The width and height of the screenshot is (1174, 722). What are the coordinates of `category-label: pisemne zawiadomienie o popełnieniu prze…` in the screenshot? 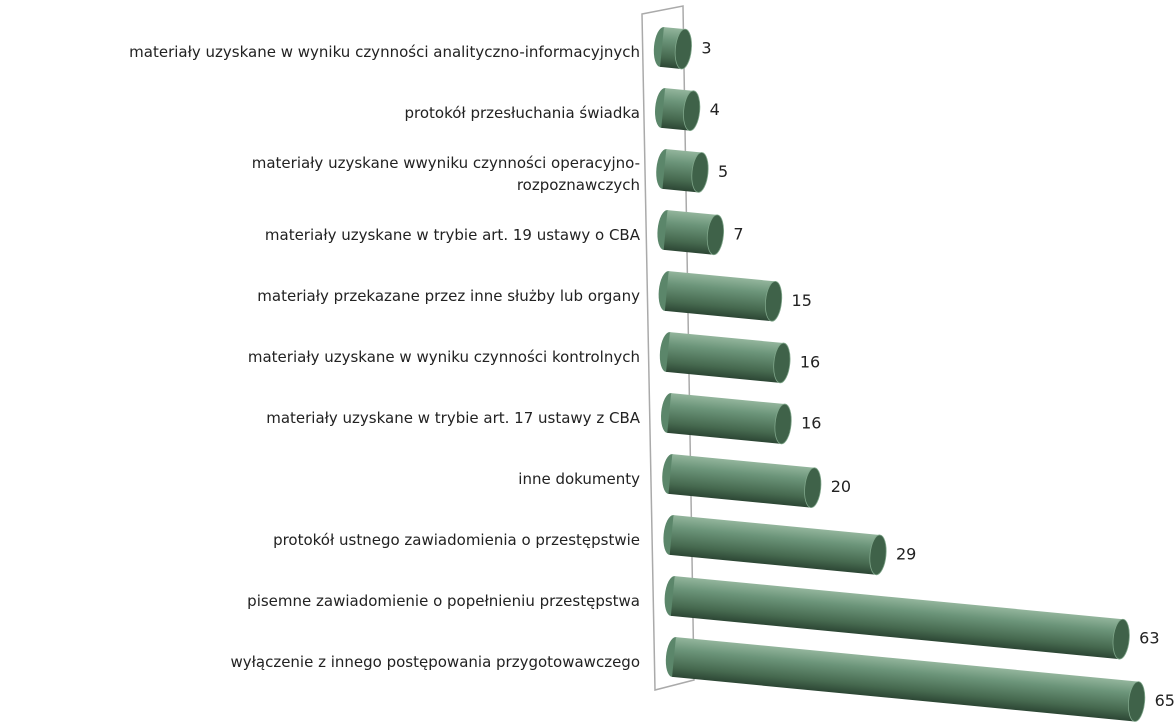 It's located at (443, 601).